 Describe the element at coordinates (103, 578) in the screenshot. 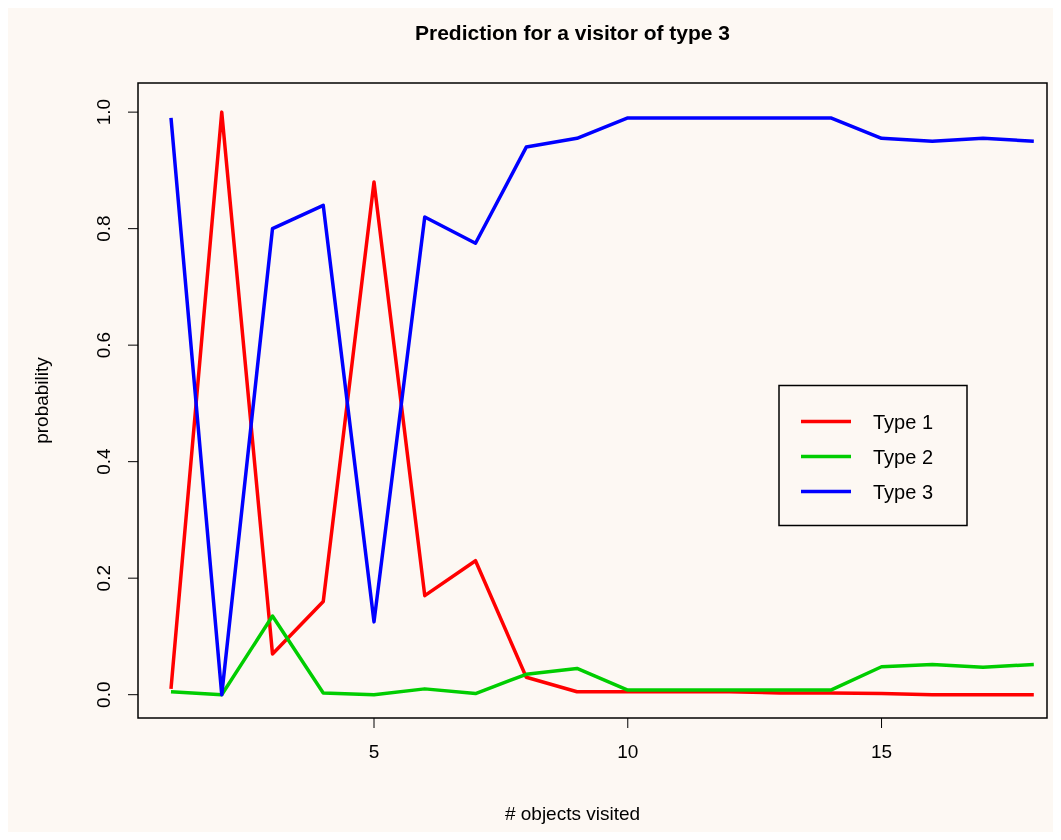

I see `y-tick-label: 0.2` at that location.